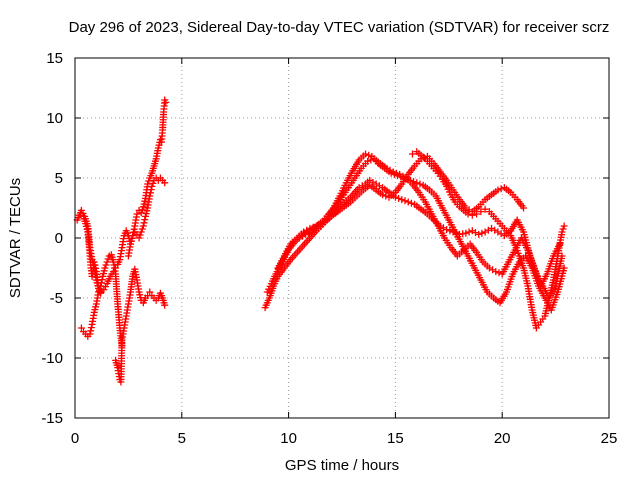  Describe the element at coordinates (502, 438) in the screenshot. I see `x-tick-label: 20` at that location.